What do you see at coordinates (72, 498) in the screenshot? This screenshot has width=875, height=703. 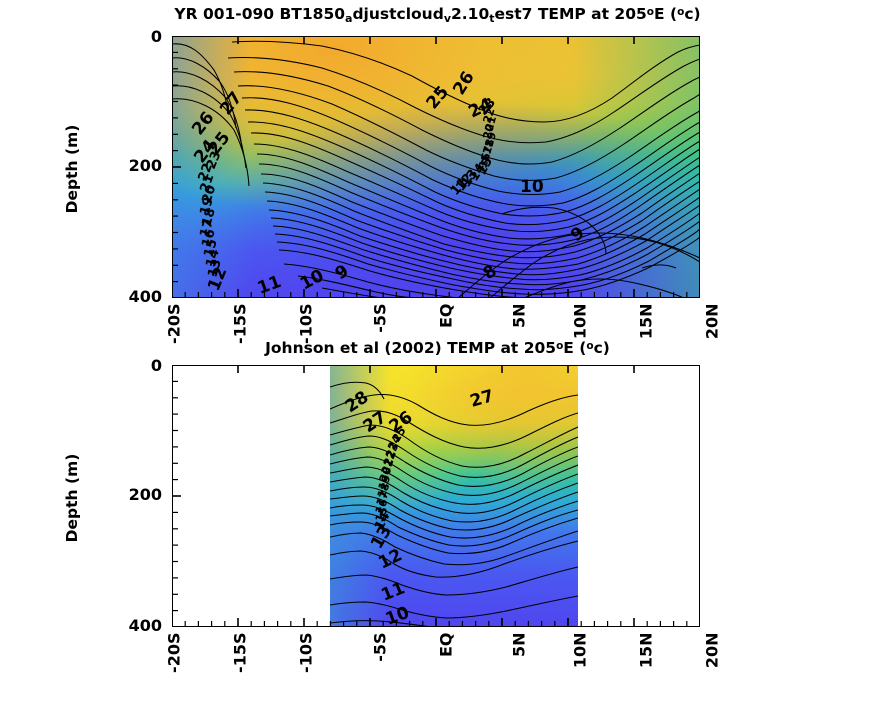 I see `bottom-panel-ylabel: Depth (m)` at bounding box center [72, 498].